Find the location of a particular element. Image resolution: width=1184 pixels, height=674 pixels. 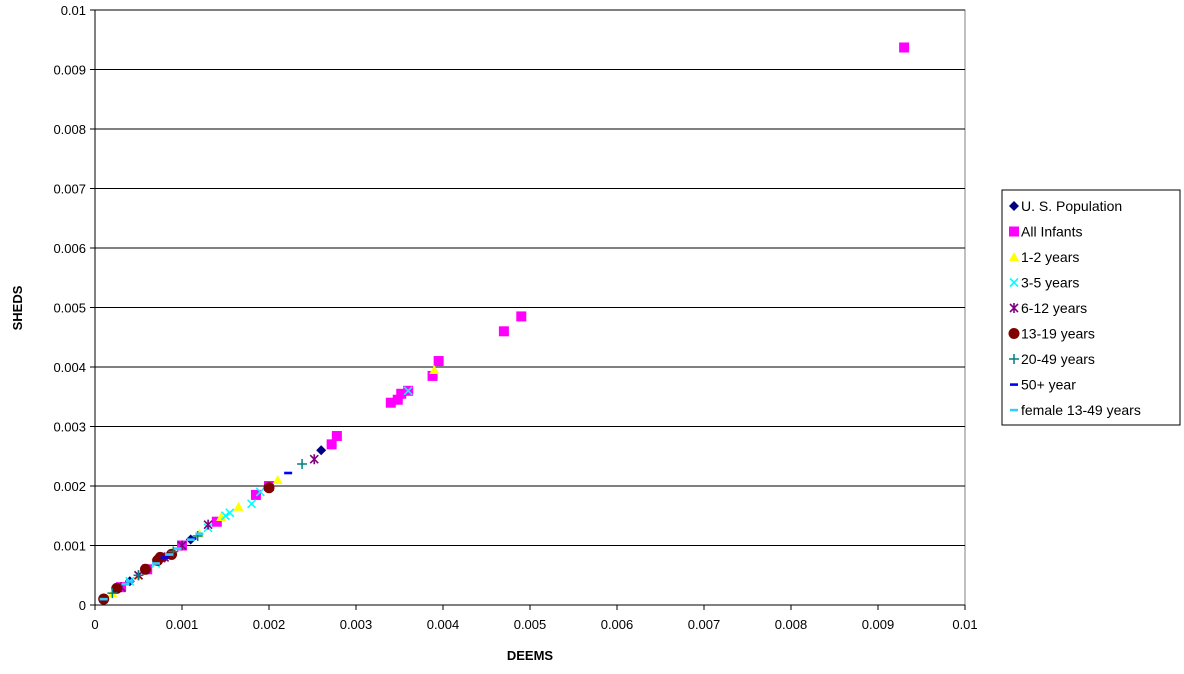

y-tick-label: 0.004 is located at coordinates (69, 367).